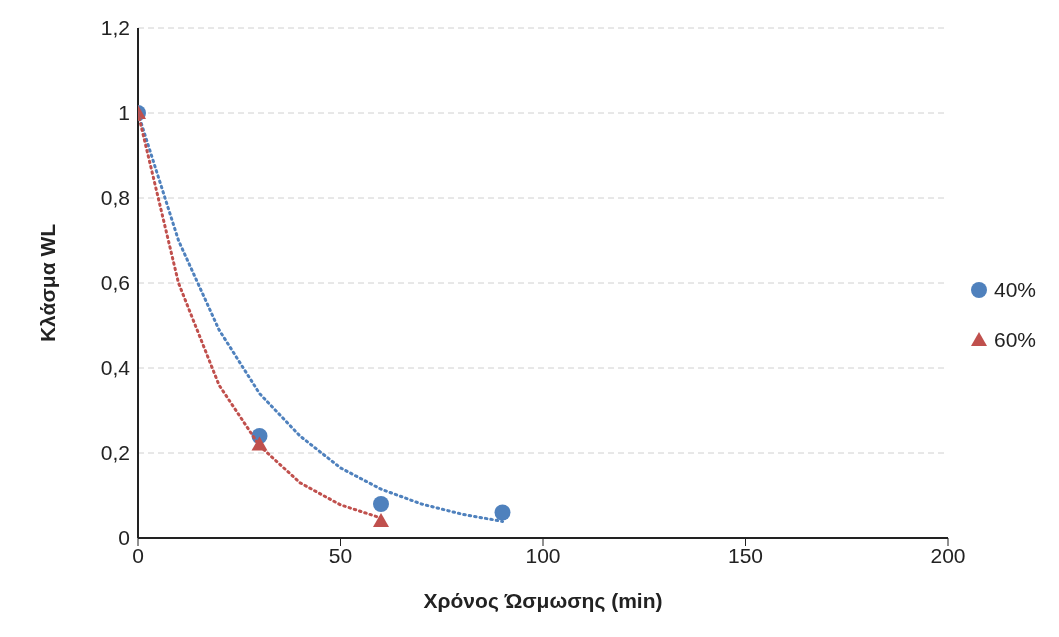 This screenshot has height=637, width=1059. Describe the element at coordinates (543, 555) in the screenshot. I see `x-tick-label: 100` at that location.